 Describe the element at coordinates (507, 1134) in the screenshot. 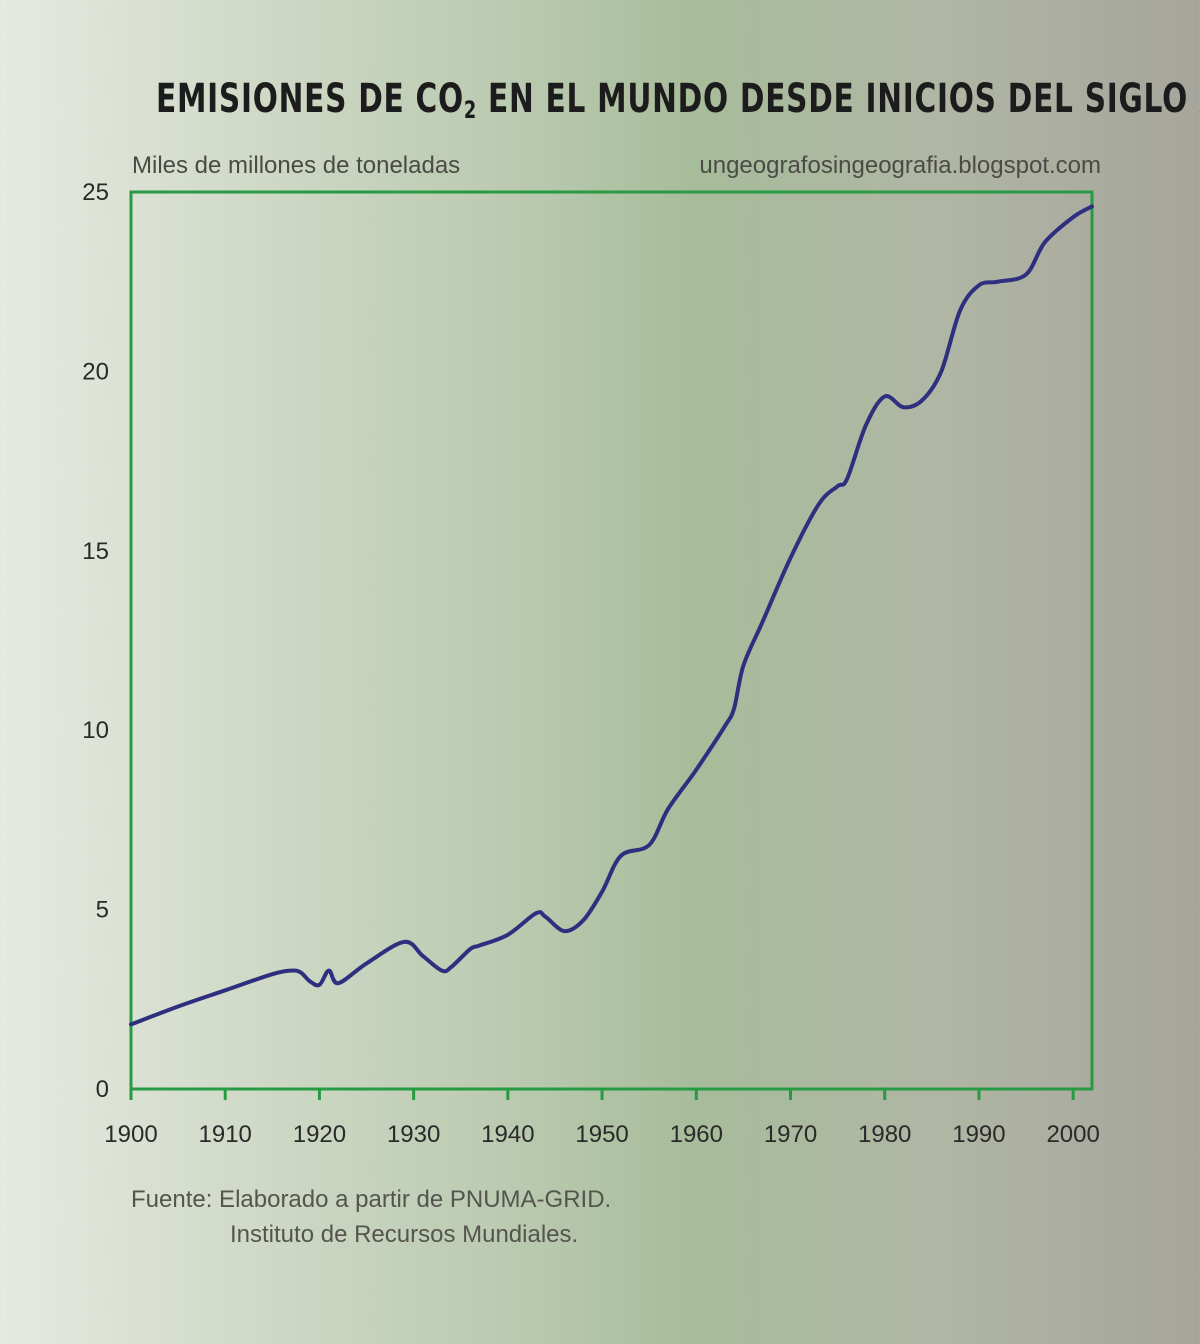

I see `x-tick-label: 1940` at that location.